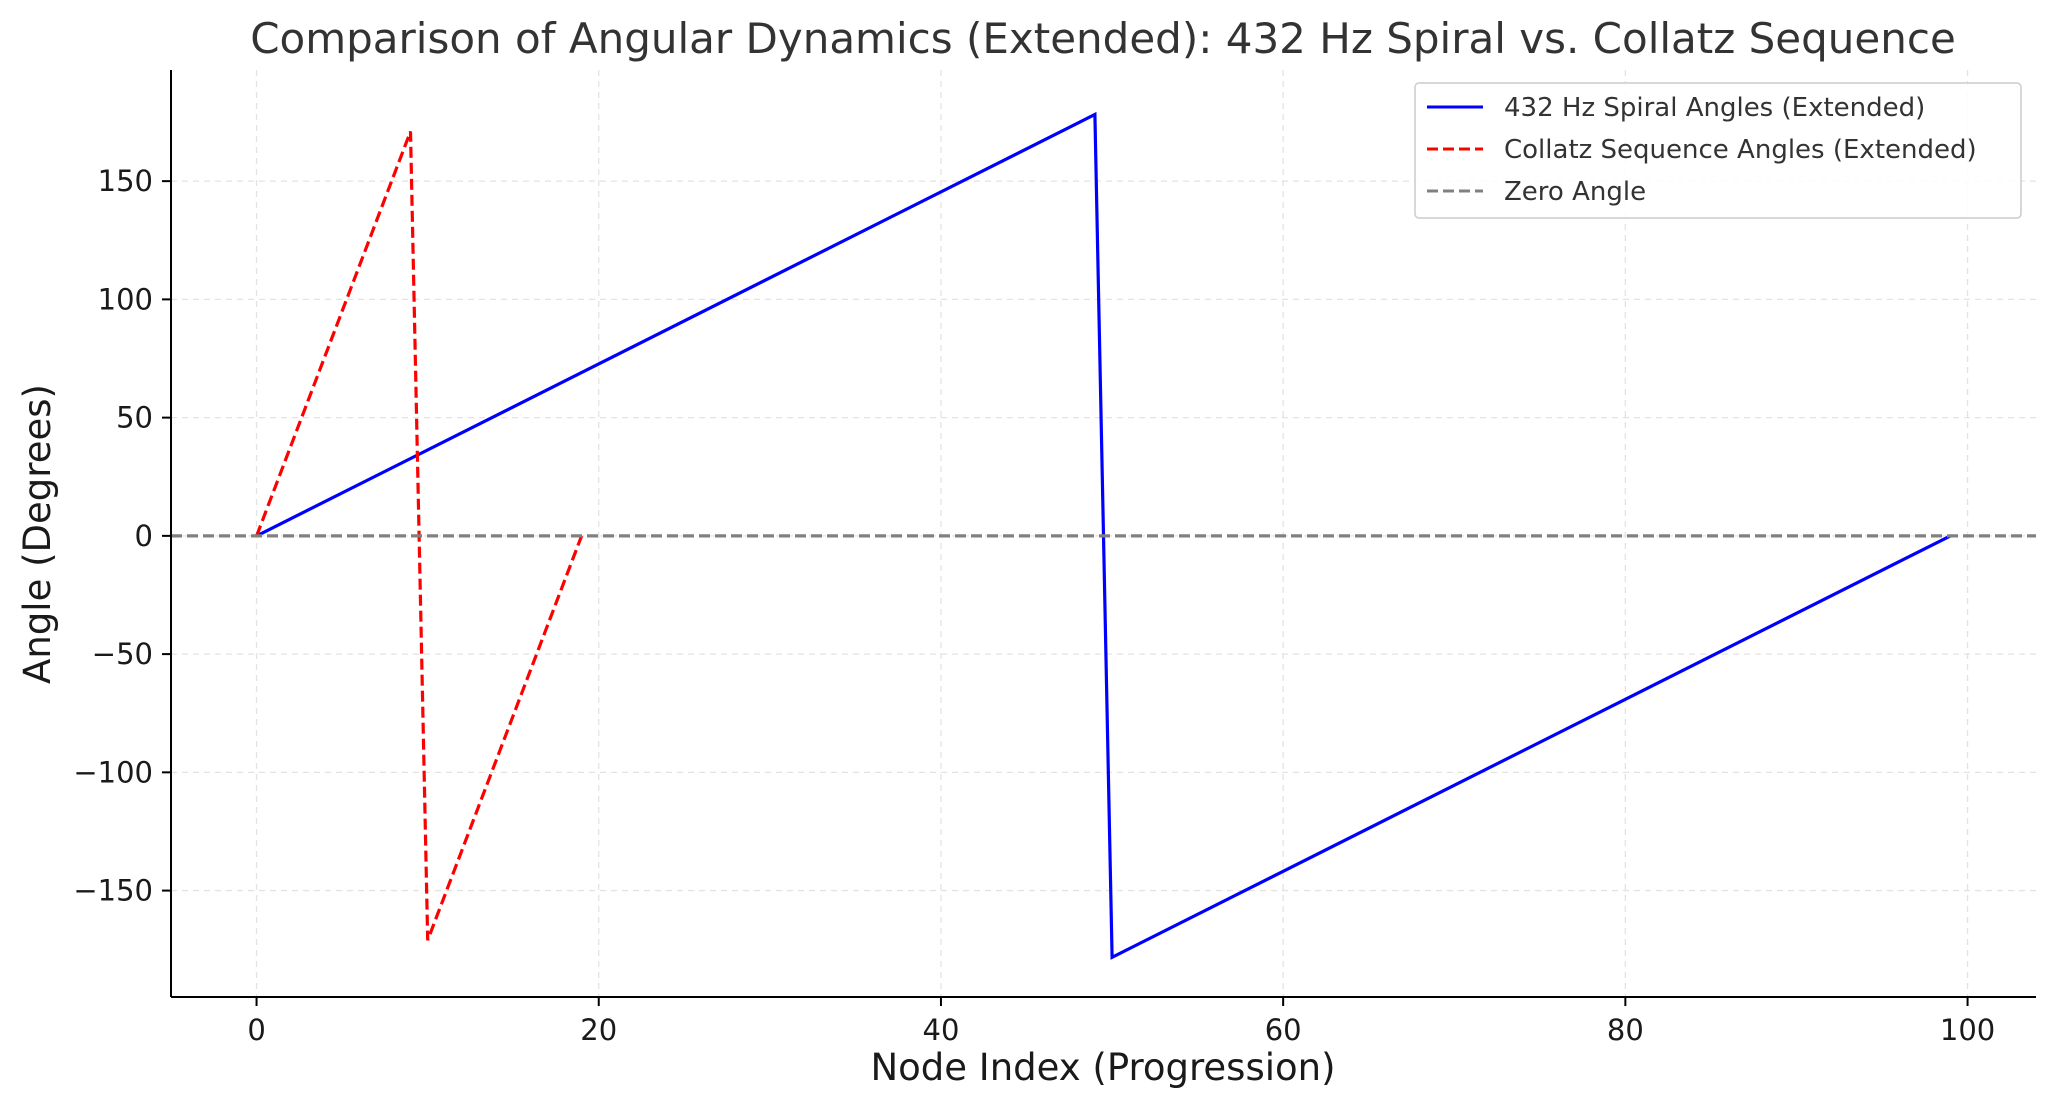 This screenshot has height=1106, width=2050. I want to click on y-tick-label: −50, so click(122, 654).